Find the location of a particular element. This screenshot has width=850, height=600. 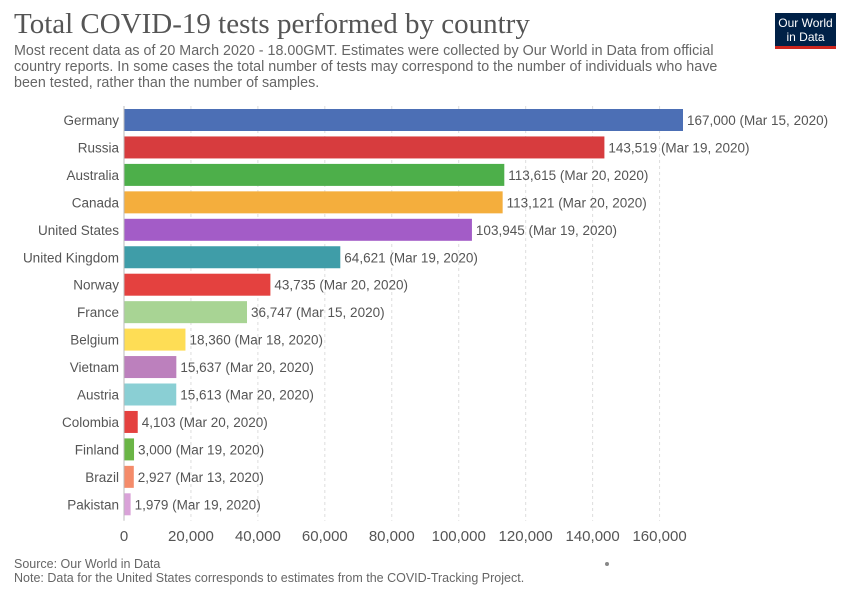

value-label: 3,000 (Mar 19, 2020) is located at coordinates (201, 449).